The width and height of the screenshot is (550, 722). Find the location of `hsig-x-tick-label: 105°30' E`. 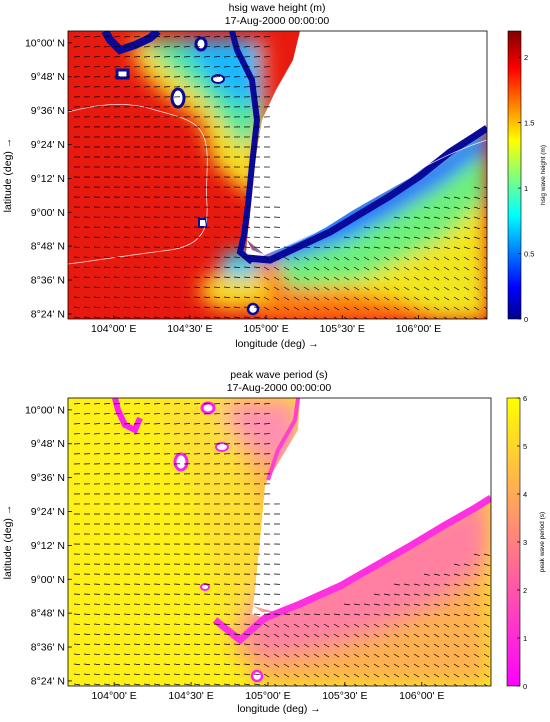

hsig-x-tick-label: 105°30' E is located at coordinates (342, 329).